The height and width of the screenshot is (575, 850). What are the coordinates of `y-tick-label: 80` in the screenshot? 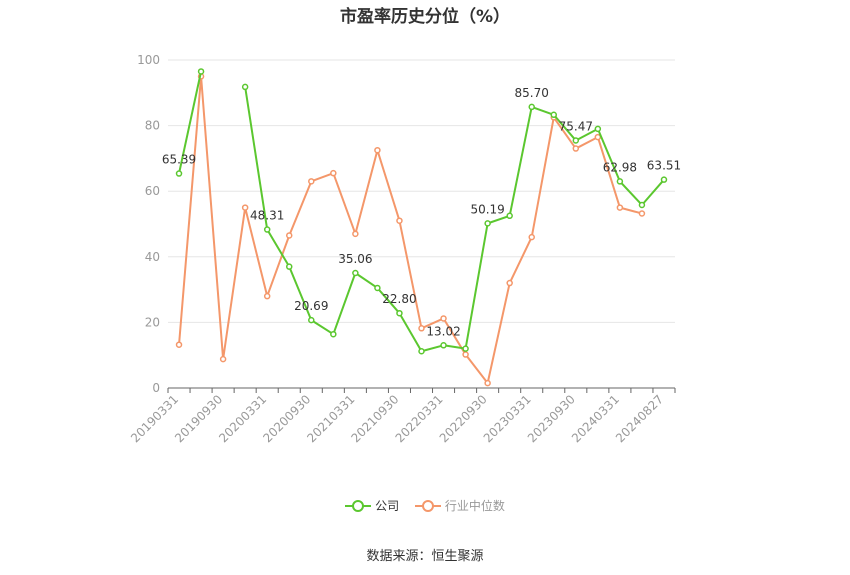 It's located at (152, 126).